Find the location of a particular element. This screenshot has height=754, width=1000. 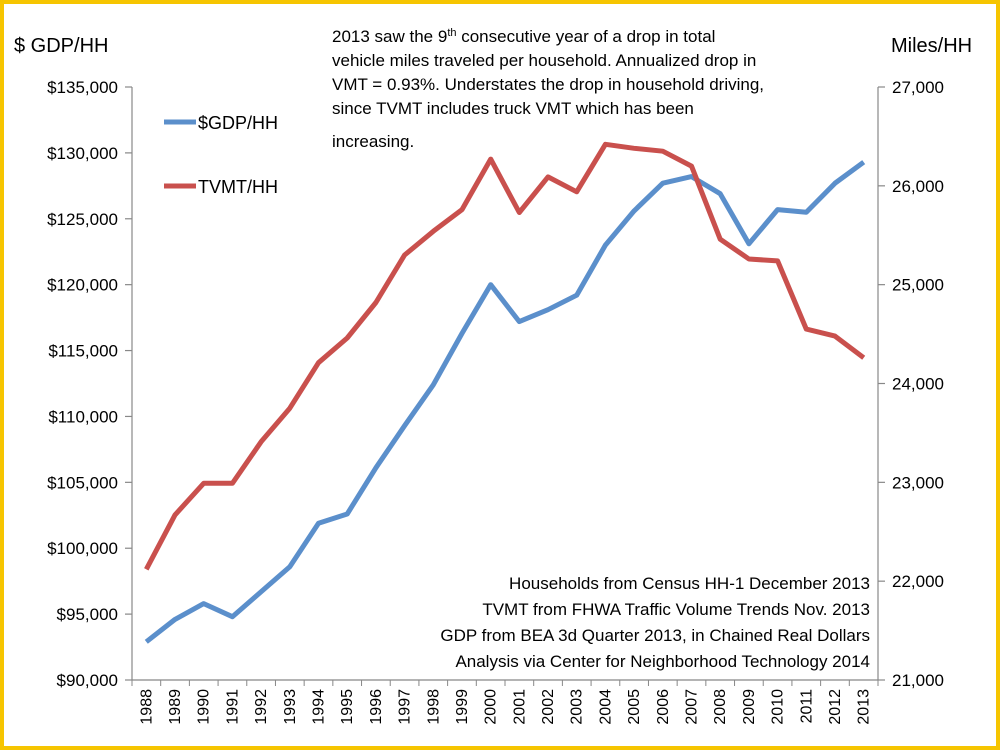

x-tick-label: 2000 is located at coordinates (491, 707).